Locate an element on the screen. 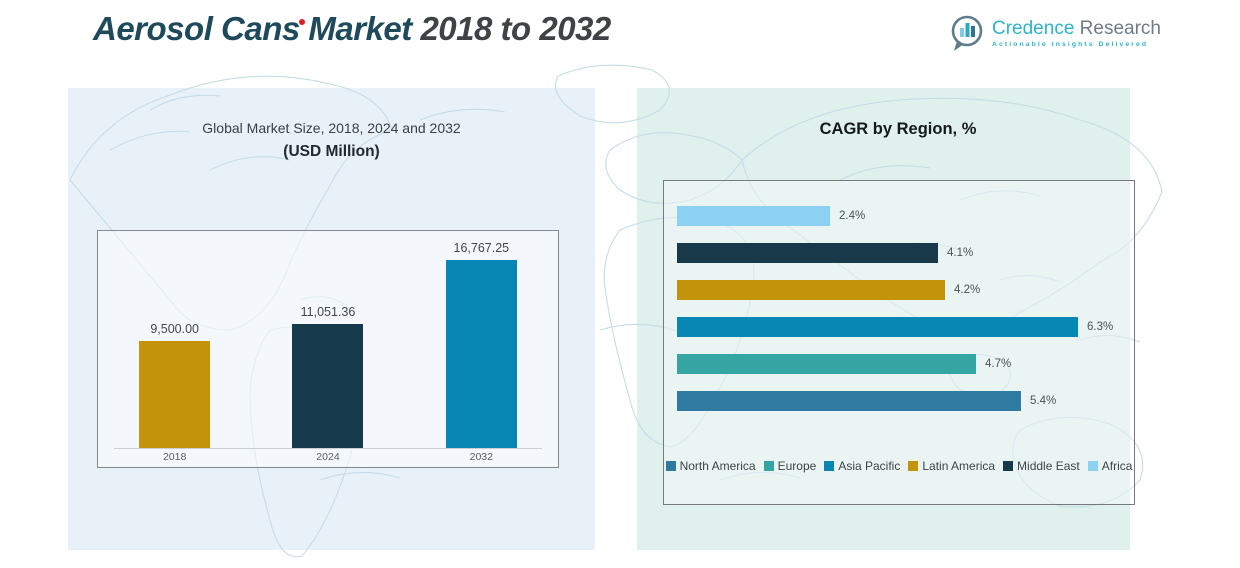  column-plot: 9,500.00 11,051.36 16,767.25 is located at coordinates (328, 343).